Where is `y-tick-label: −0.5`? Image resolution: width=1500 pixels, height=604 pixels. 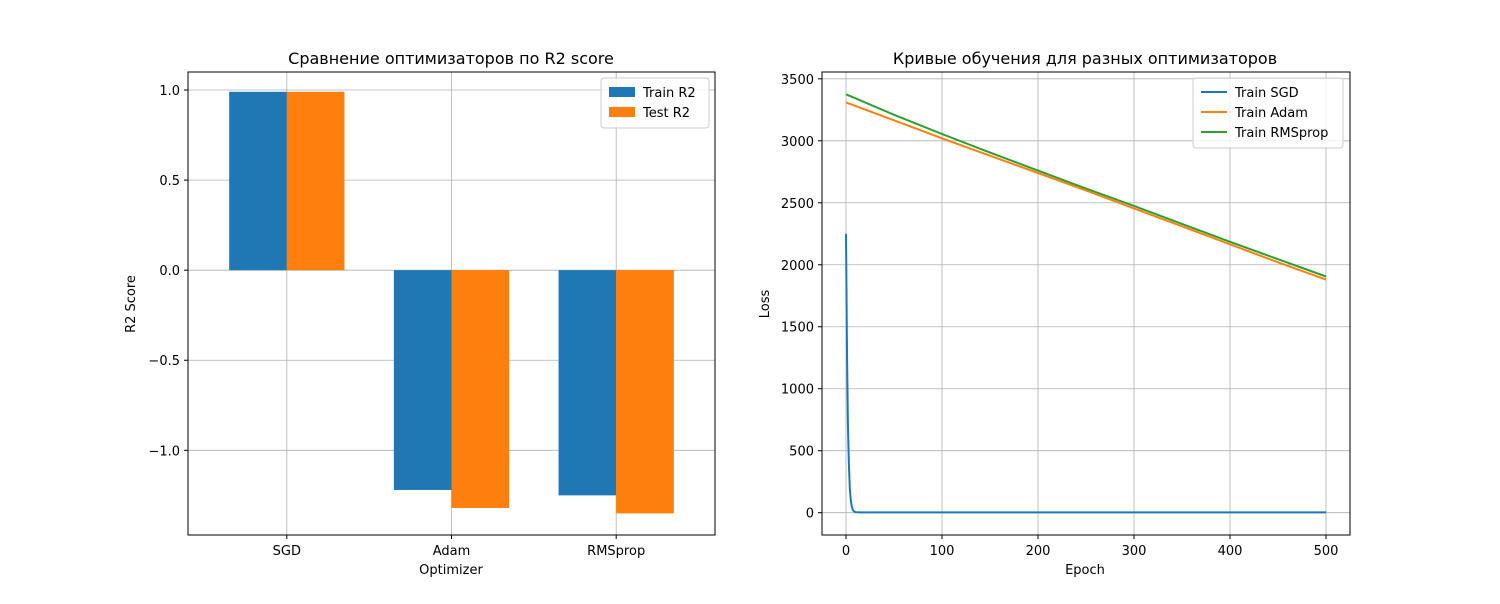 y-tick-label: −0.5 is located at coordinates (164, 361).